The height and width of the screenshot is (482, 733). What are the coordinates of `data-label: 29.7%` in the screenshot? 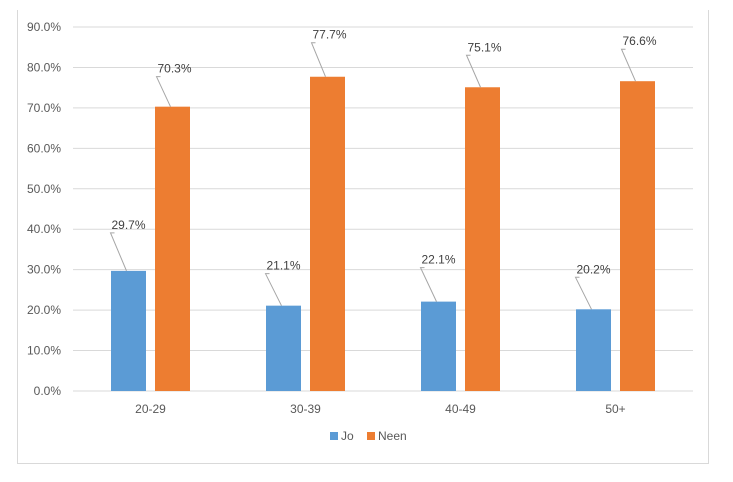 It's located at (128, 225).